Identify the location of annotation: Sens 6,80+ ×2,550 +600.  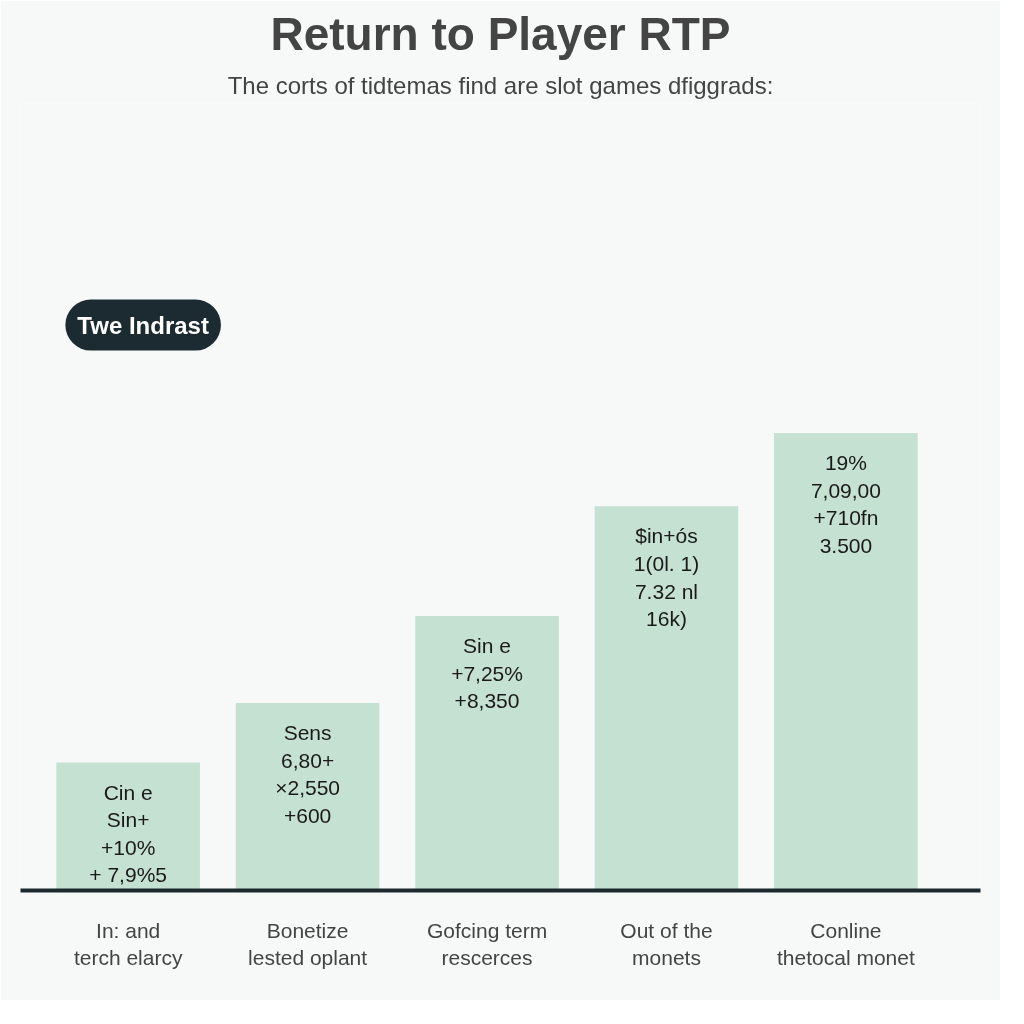
(308, 774).